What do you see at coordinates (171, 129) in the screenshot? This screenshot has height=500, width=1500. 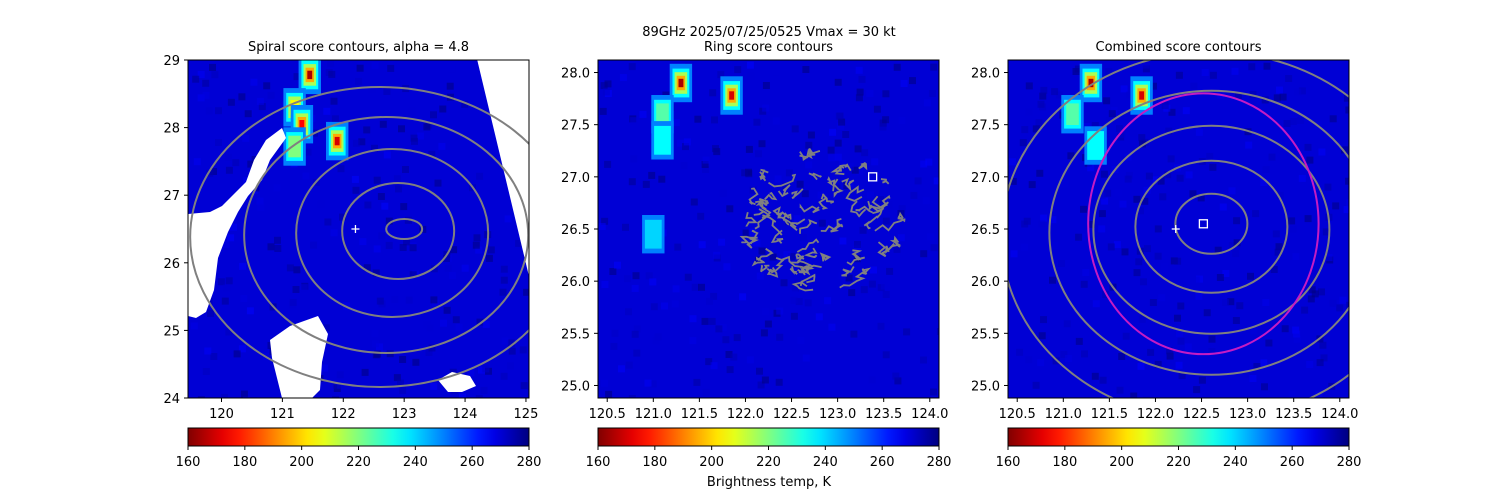 I see `y-tick-label: 28` at bounding box center [171, 129].